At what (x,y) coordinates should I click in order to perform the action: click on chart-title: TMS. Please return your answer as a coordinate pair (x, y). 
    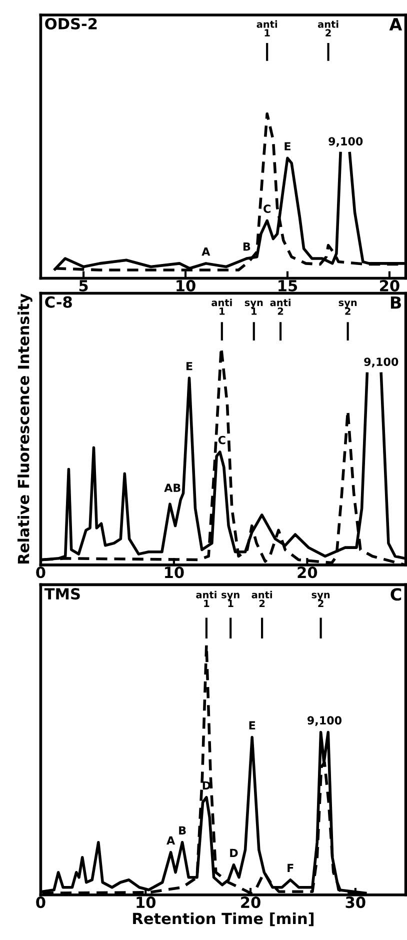
    Looking at the image, I should click on (62, 594).